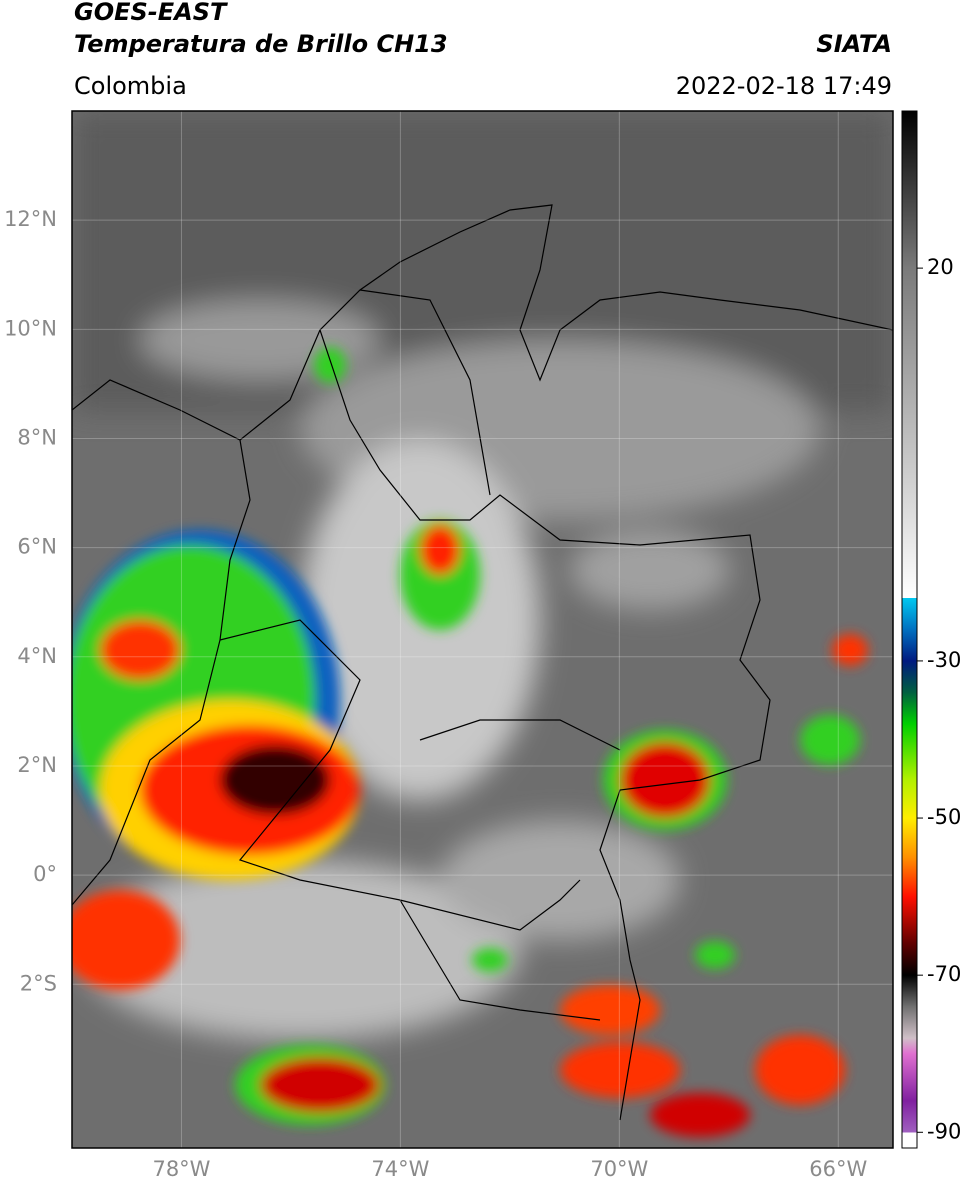 The image size is (966, 1190). Describe the element at coordinates (944, 1131) in the screenshot. I see `colorbar-tick-label: -90` at that location.